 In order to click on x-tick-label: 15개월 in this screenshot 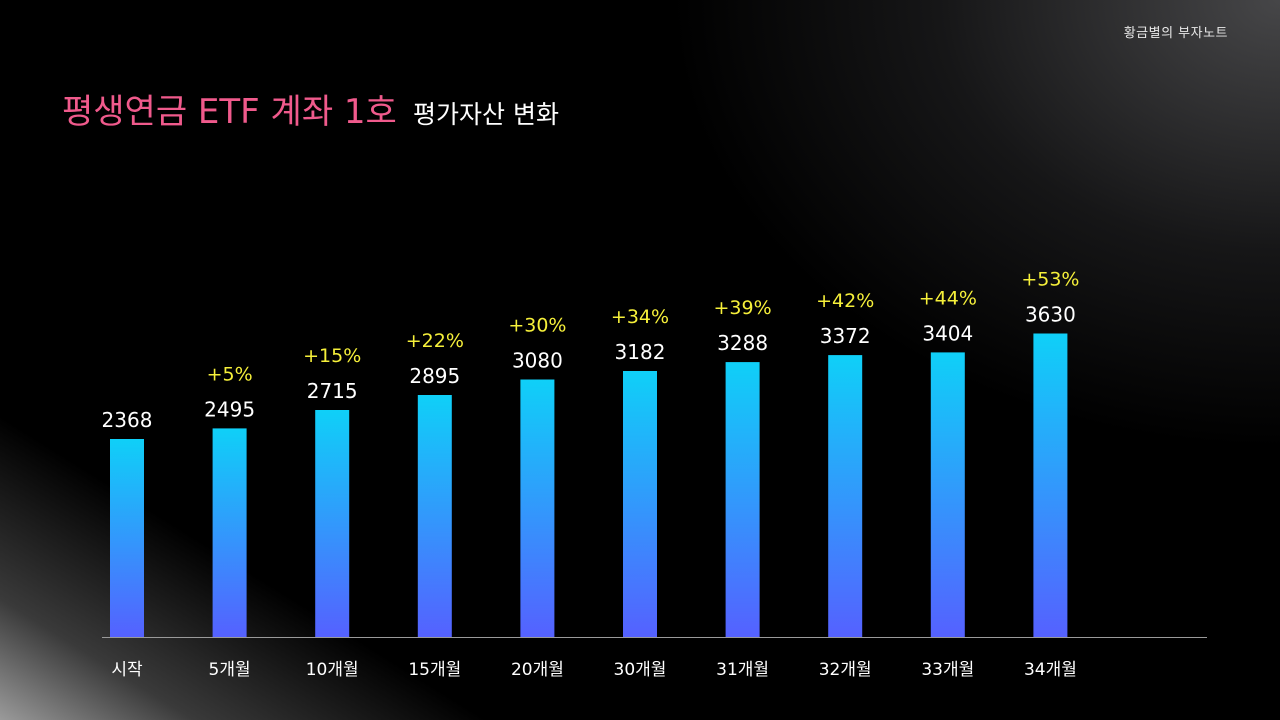, I will do `click(434, 670)`.